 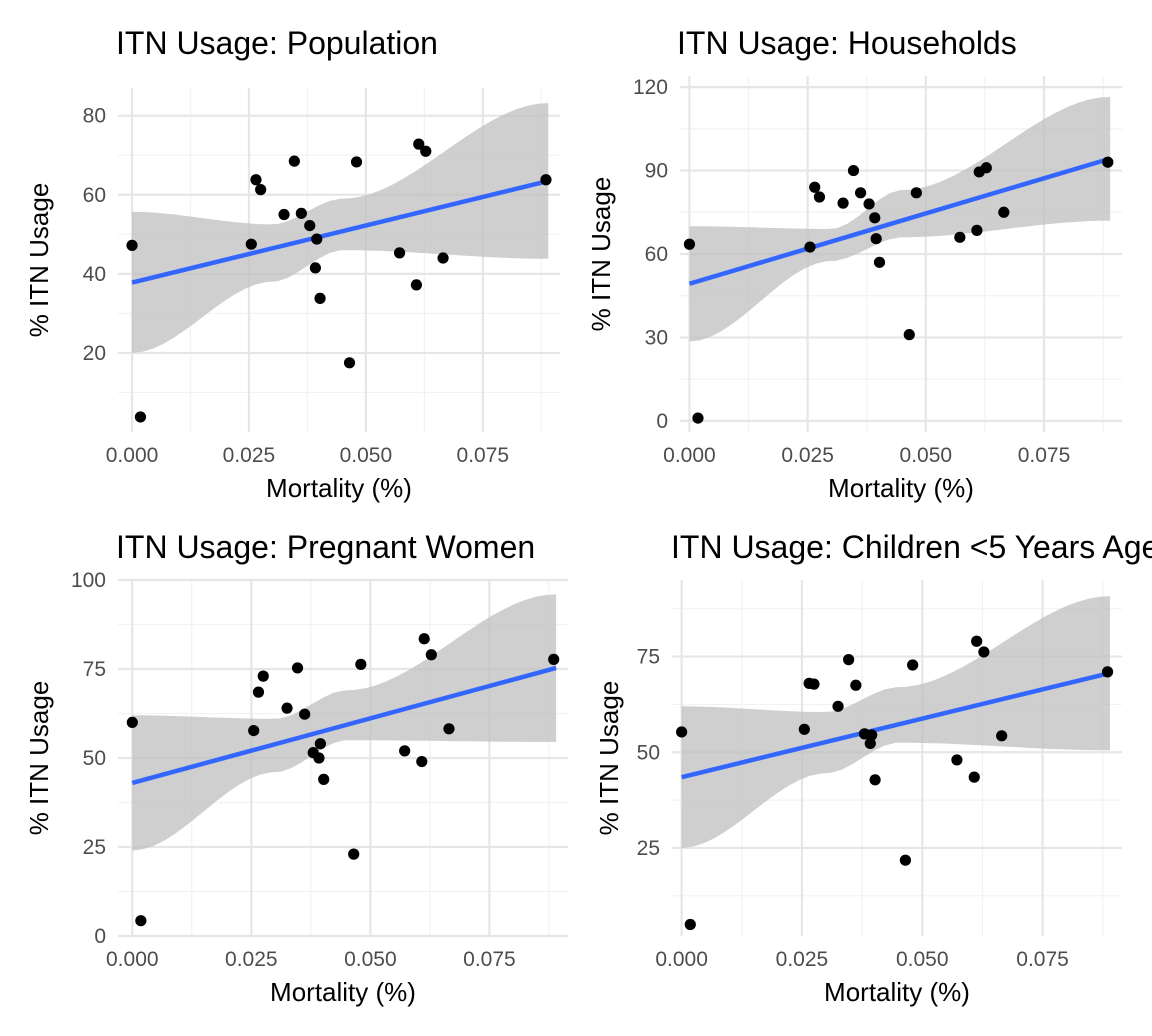 What do you see at coordinates (648, 752) in the screenshot?
I see `y-tick-label: 50` at bounding box center [648, 752].